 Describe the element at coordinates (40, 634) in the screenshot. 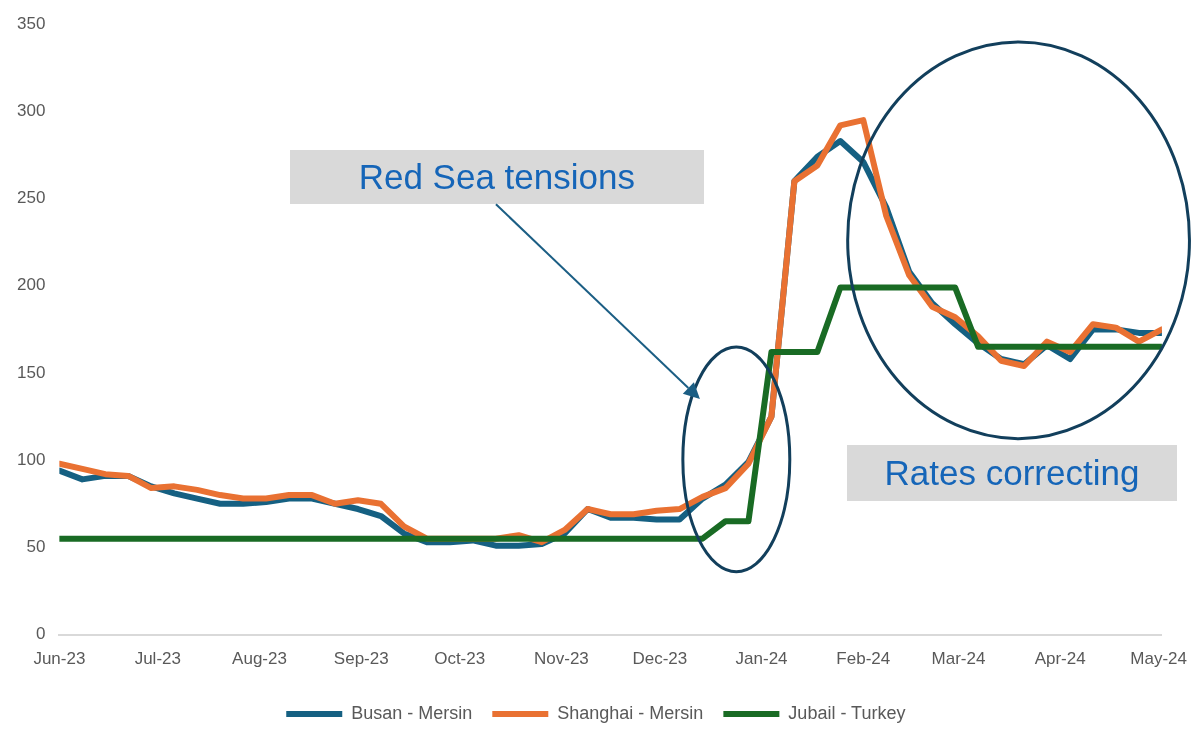

I see `y-tick-label: 0` at that location.